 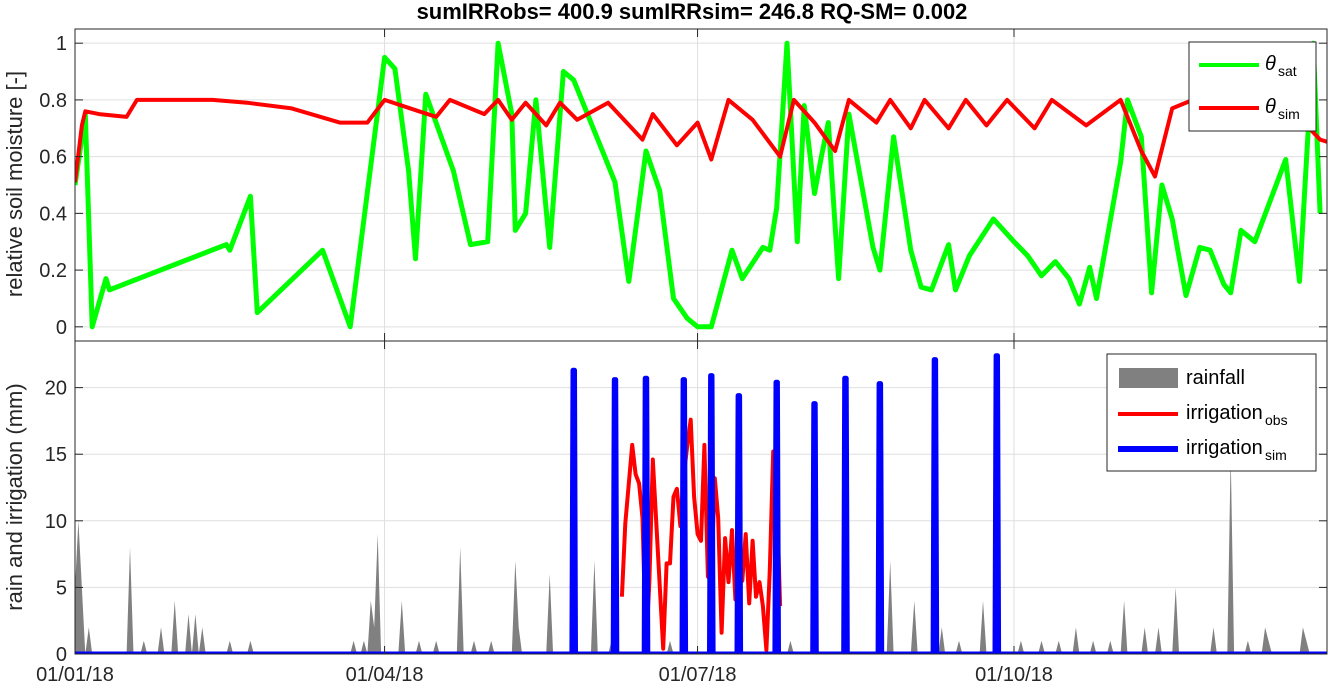 What do you see at coordinates (1014, 675) in the screenshot?
I see `bottom-x-tick-label: 01/10/18` at bounding box center [1014, 675].